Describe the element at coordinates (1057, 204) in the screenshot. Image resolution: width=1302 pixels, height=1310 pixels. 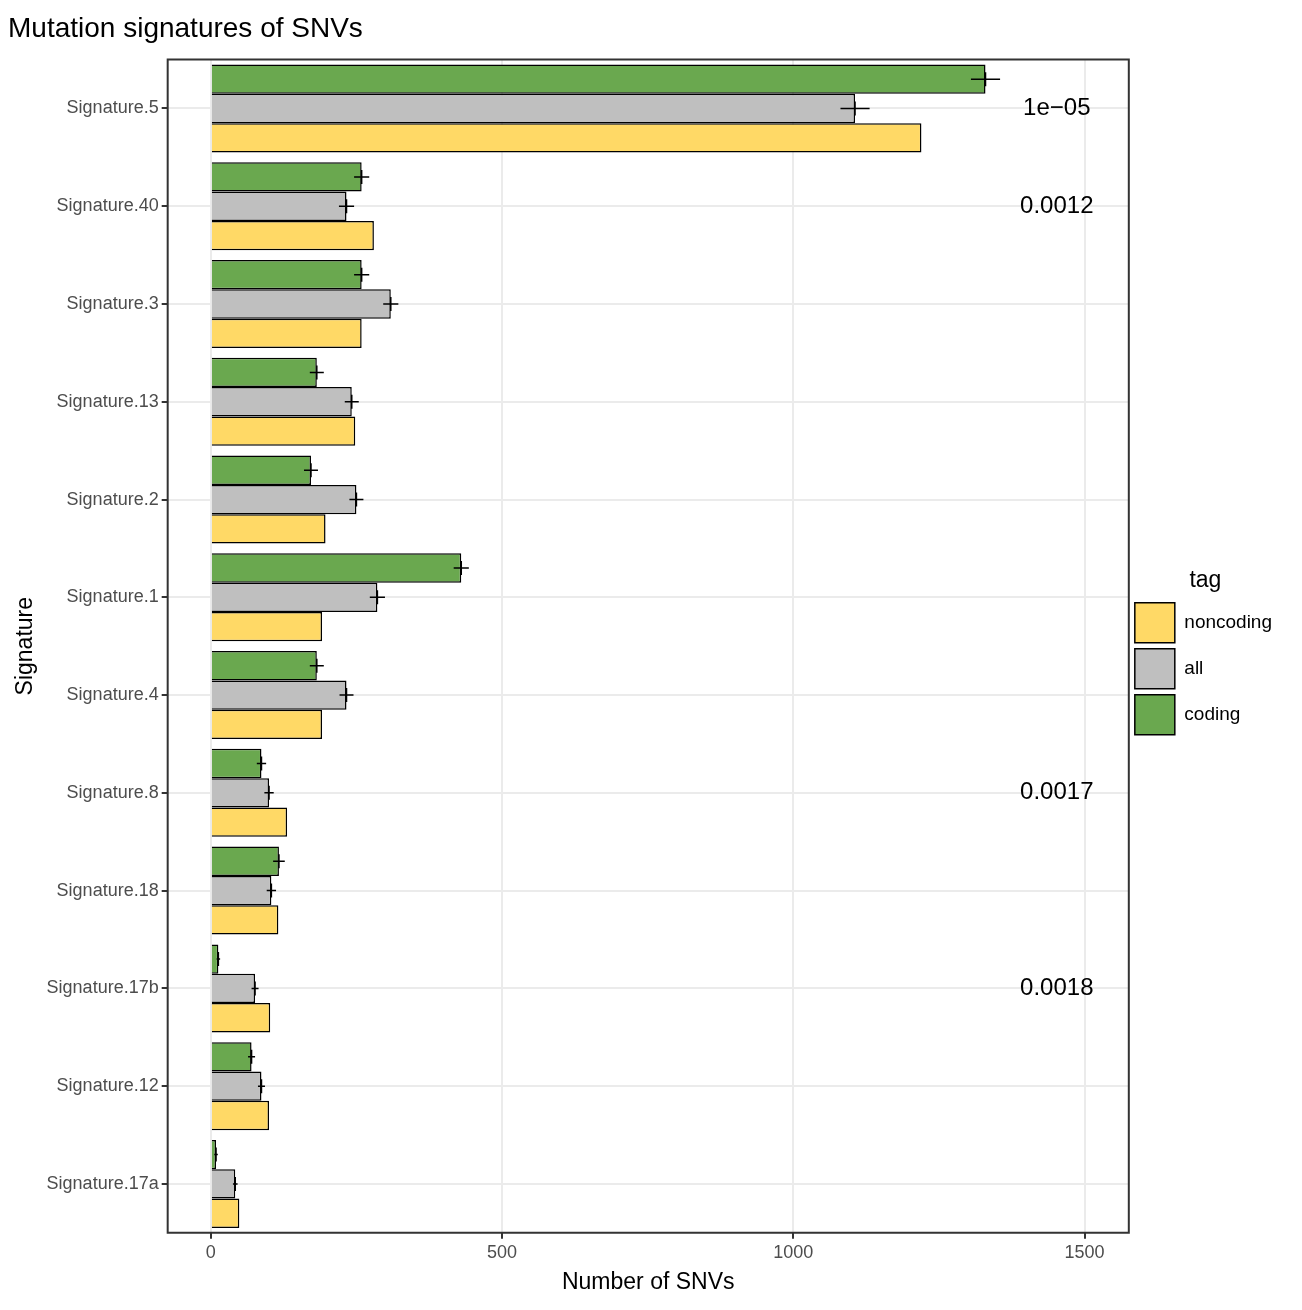
I see `annotation: 0.0012` at that location.